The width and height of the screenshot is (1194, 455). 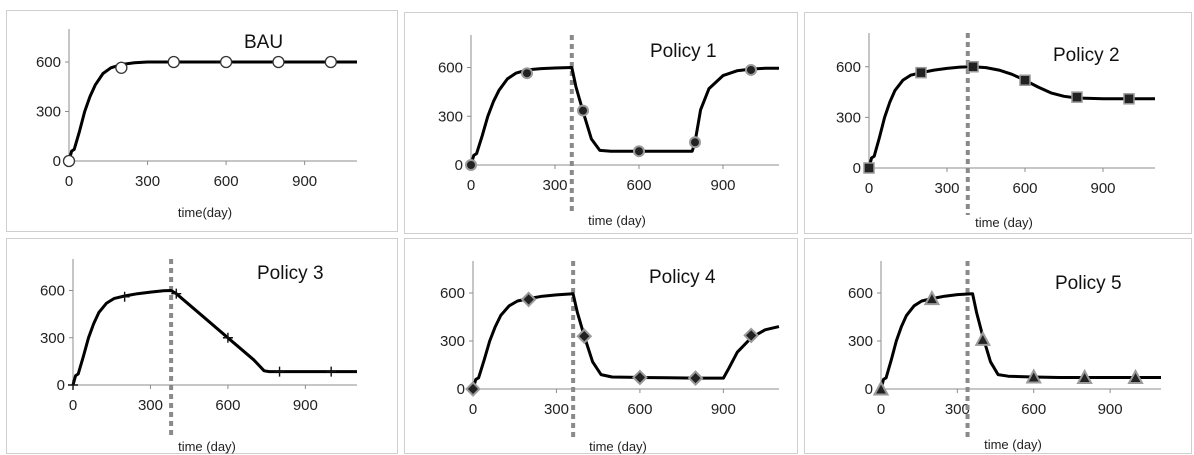 What do you see at coordinates (290, 273) in the screenshot?
I see `chart-title: Policy 3` at bounding box center [290, 273].